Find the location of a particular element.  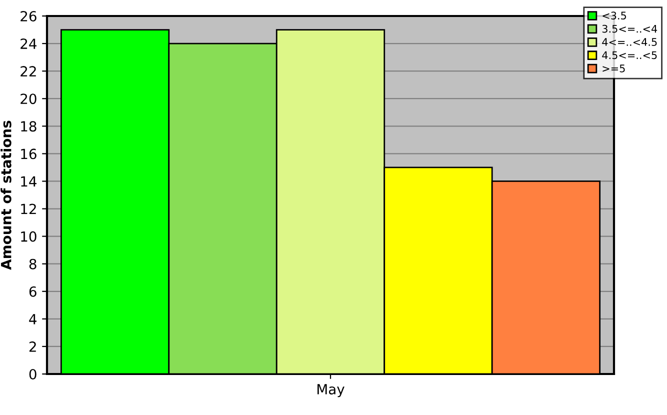

y-tick-label: 6 is located at coordinates (32, 291).